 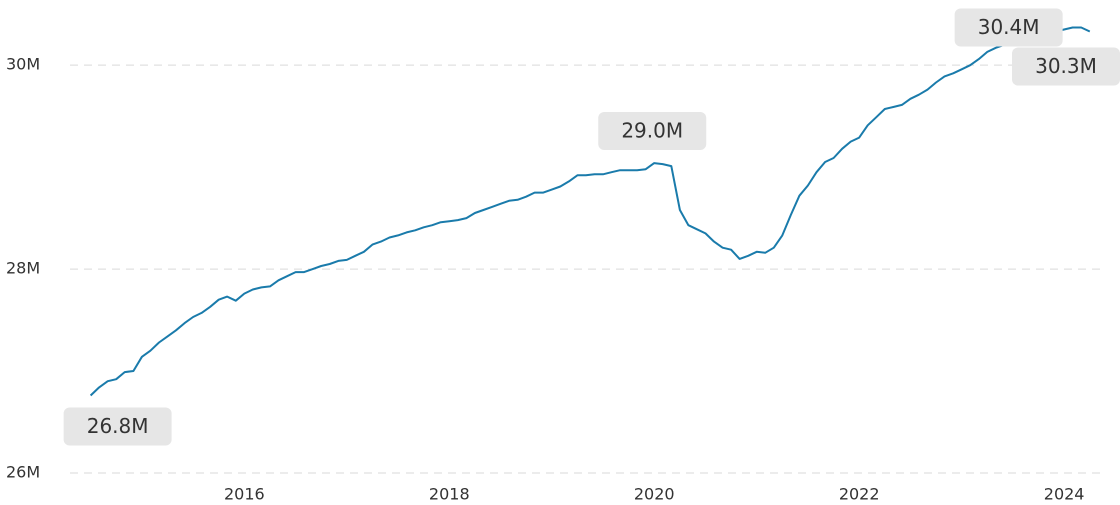 I want to click on value-label: 26.8M, so click(x=118, y=426).